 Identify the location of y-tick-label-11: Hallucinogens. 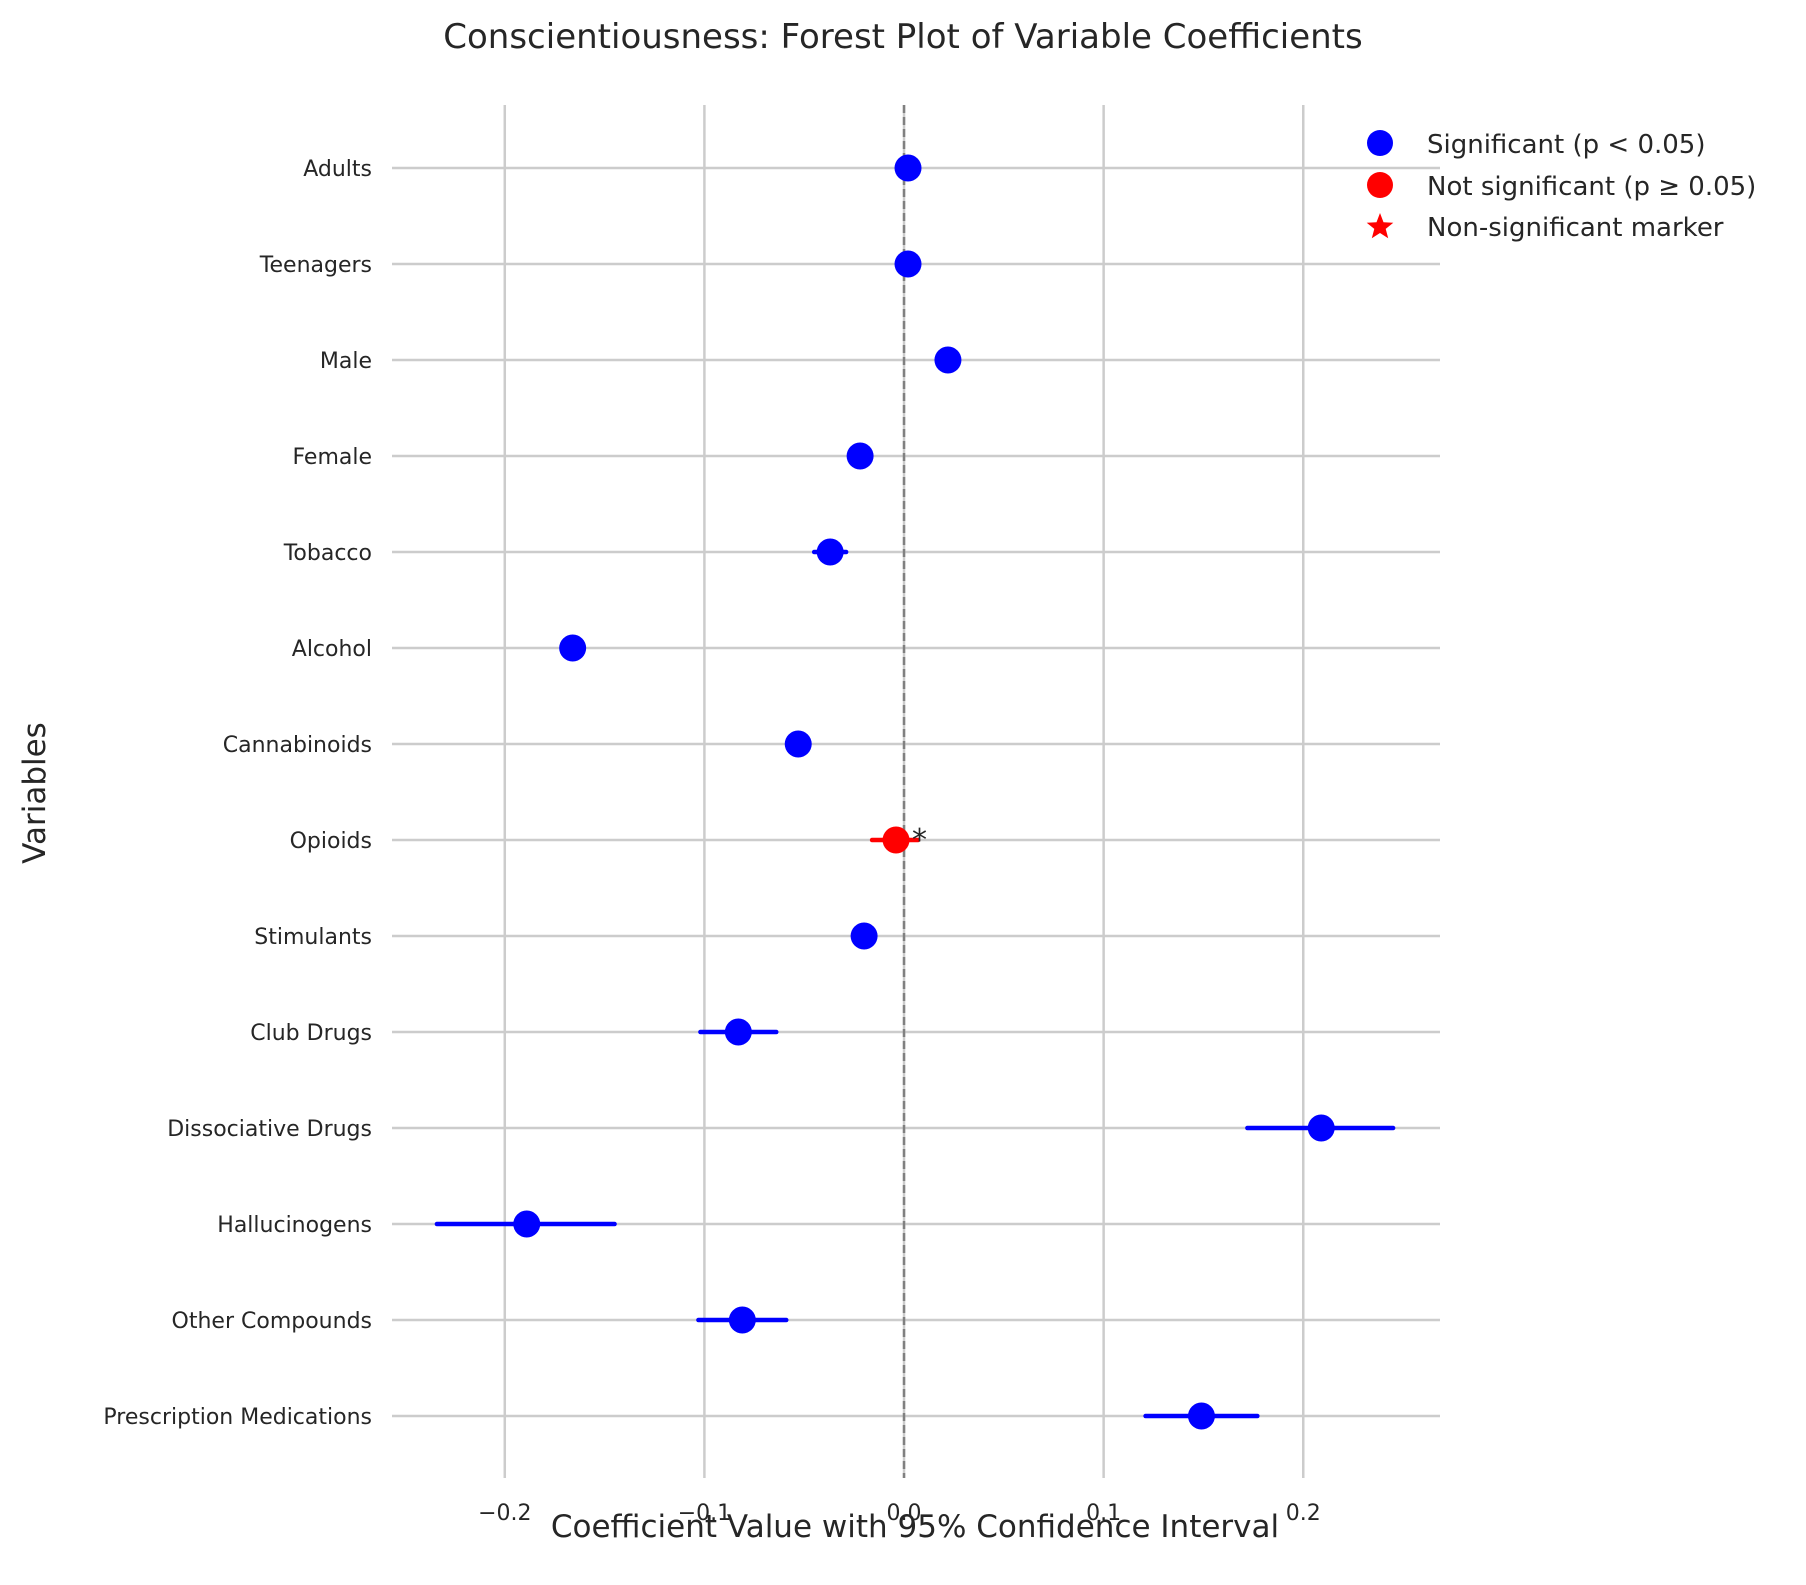
(294, 1225).